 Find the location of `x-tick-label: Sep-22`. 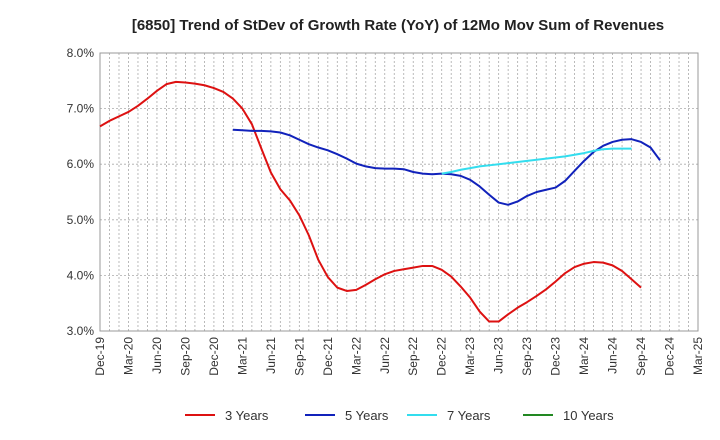

x-tick-label: Sep-22 is located at coordinates (413, 356).